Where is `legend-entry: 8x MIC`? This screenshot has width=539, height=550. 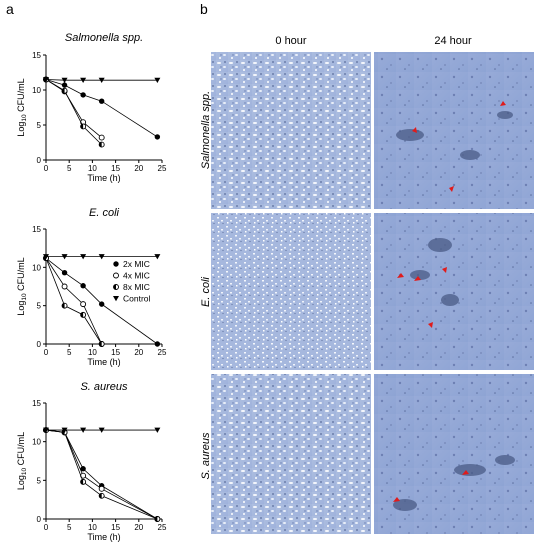 legend-entry: 8x MIC is located at coordinates (136, 287).